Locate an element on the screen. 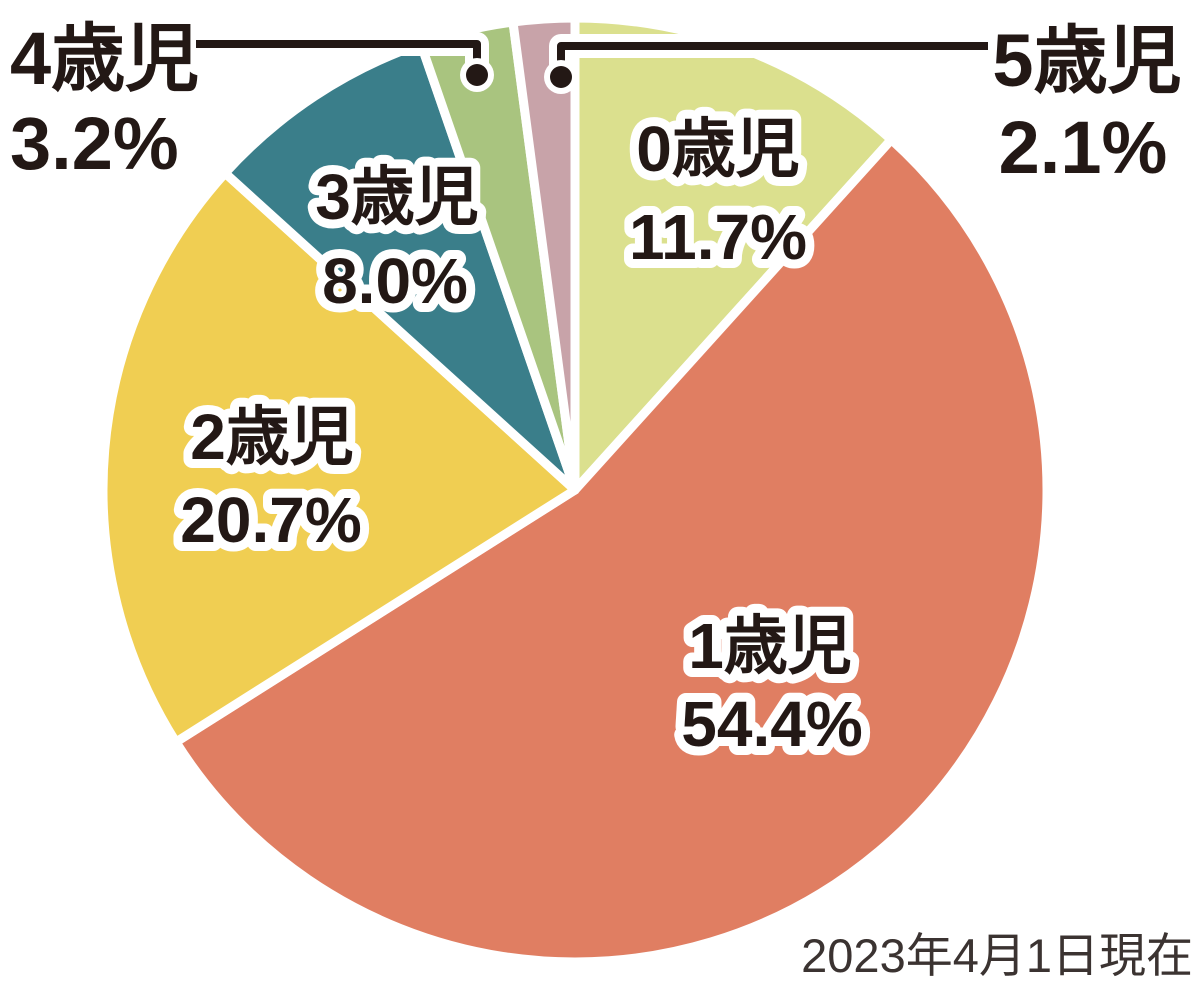 This screenshot has width=1200, height=995. leader-dot-5sai is located at coordinates (561, 77).